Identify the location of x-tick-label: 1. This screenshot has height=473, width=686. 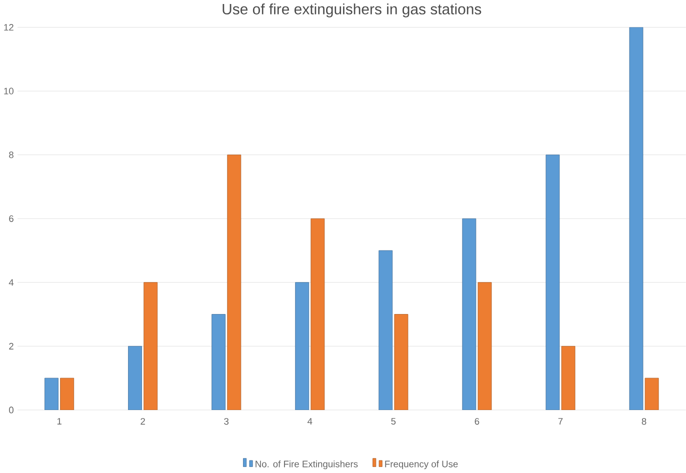
(59, 421).